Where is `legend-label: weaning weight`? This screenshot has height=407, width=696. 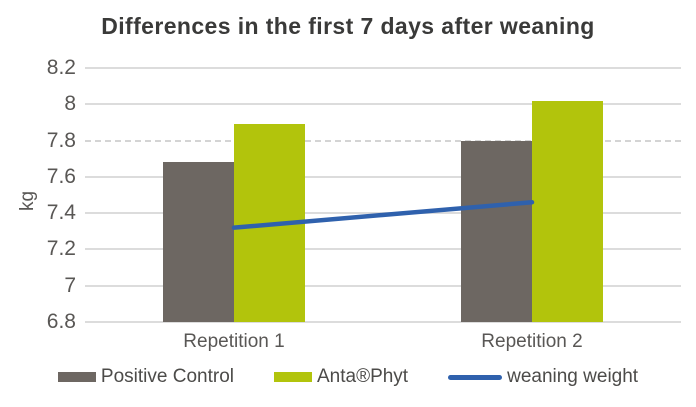 legend-label: weaning weight is located at coordinates (573, 376).